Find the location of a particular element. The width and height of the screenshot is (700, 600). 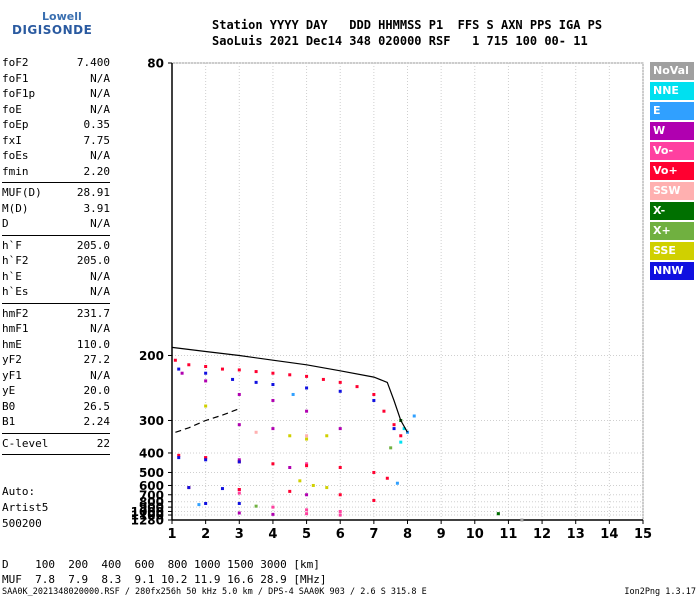

param-row: M(D) 3.91 is located at coordinates (56, 210).